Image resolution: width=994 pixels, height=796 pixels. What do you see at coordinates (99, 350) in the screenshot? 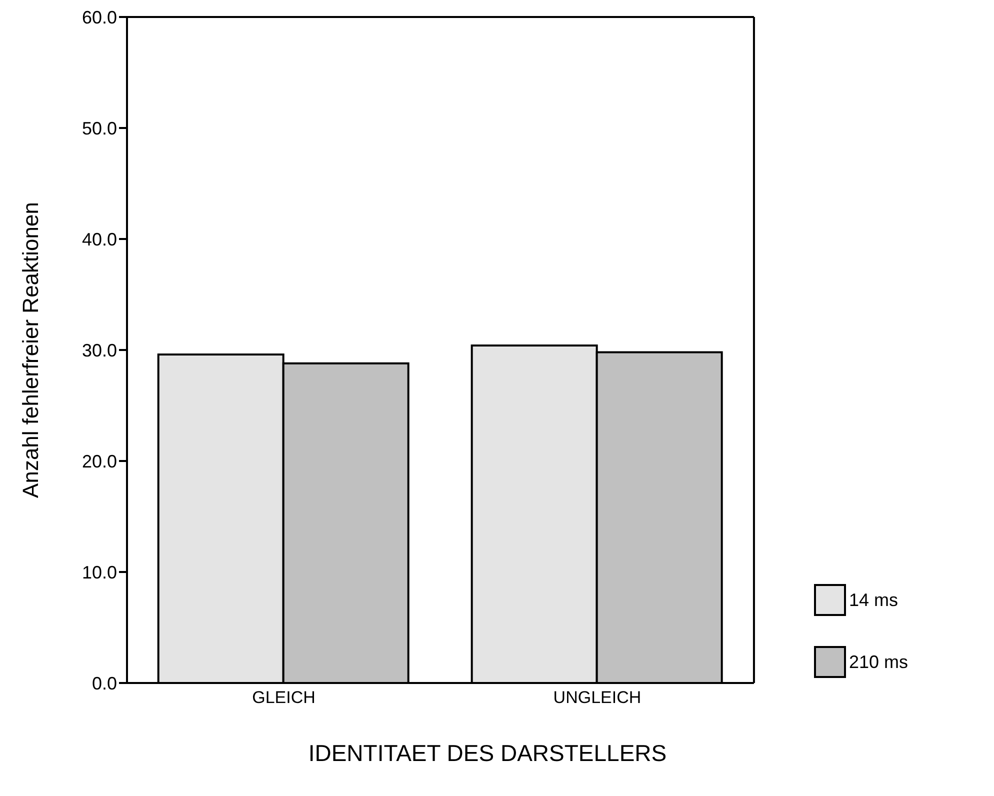
I see `y-tick-label: 30.0` at bounding box center [99, 350].